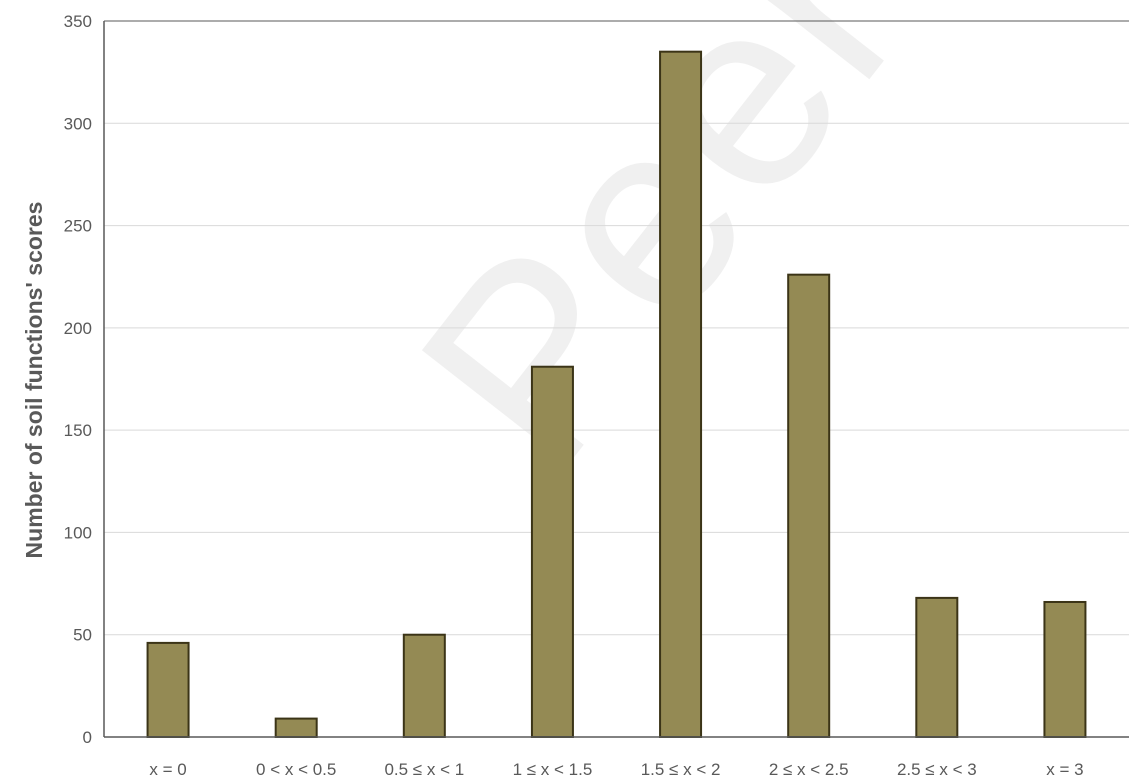  Describe the element at coordinates (78, 532) in the screenshot. I see `y-tick-label: 100` at that location.